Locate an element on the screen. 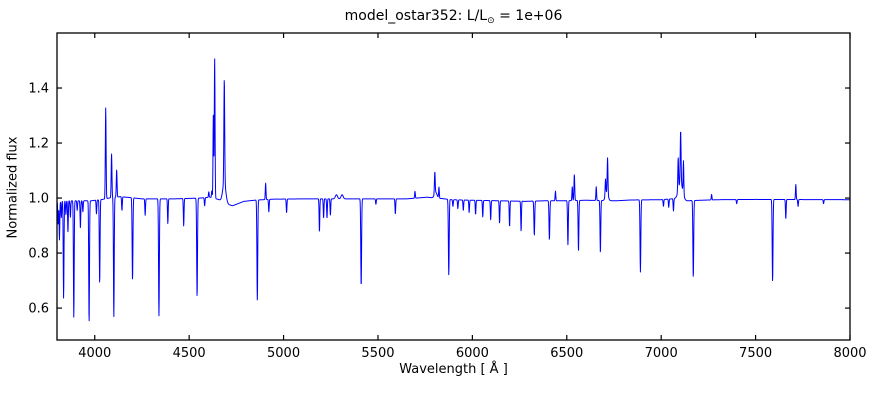  x-axis-label: Wavelength [ Å ] is located at coordinates (453, 369).